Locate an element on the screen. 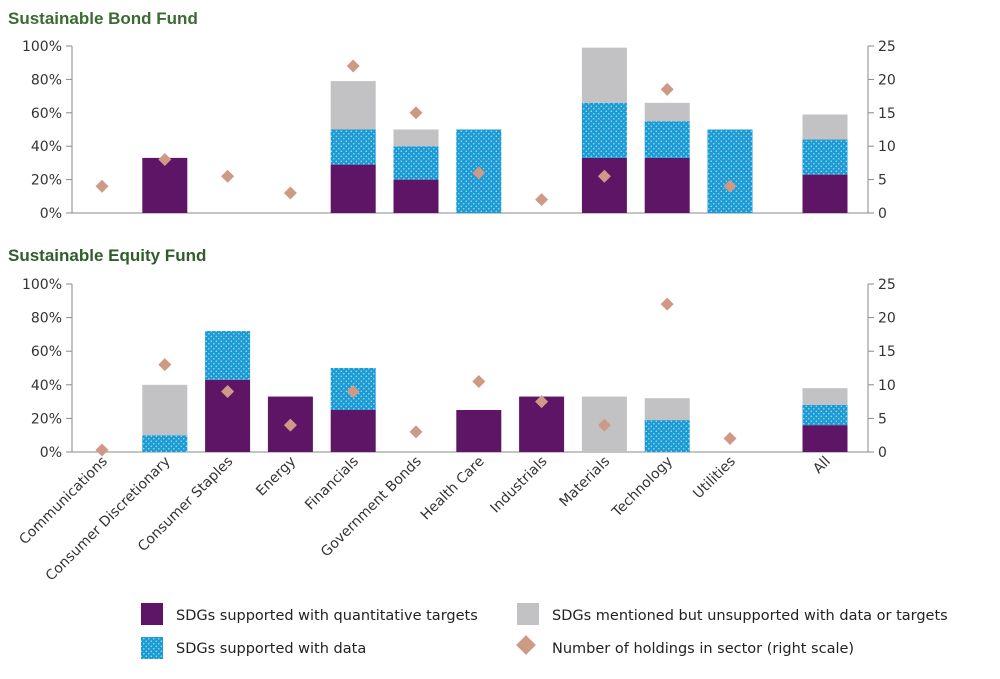 The image size is (1000, 679). legend-diamond-icon is located at coordinates (526, 645).